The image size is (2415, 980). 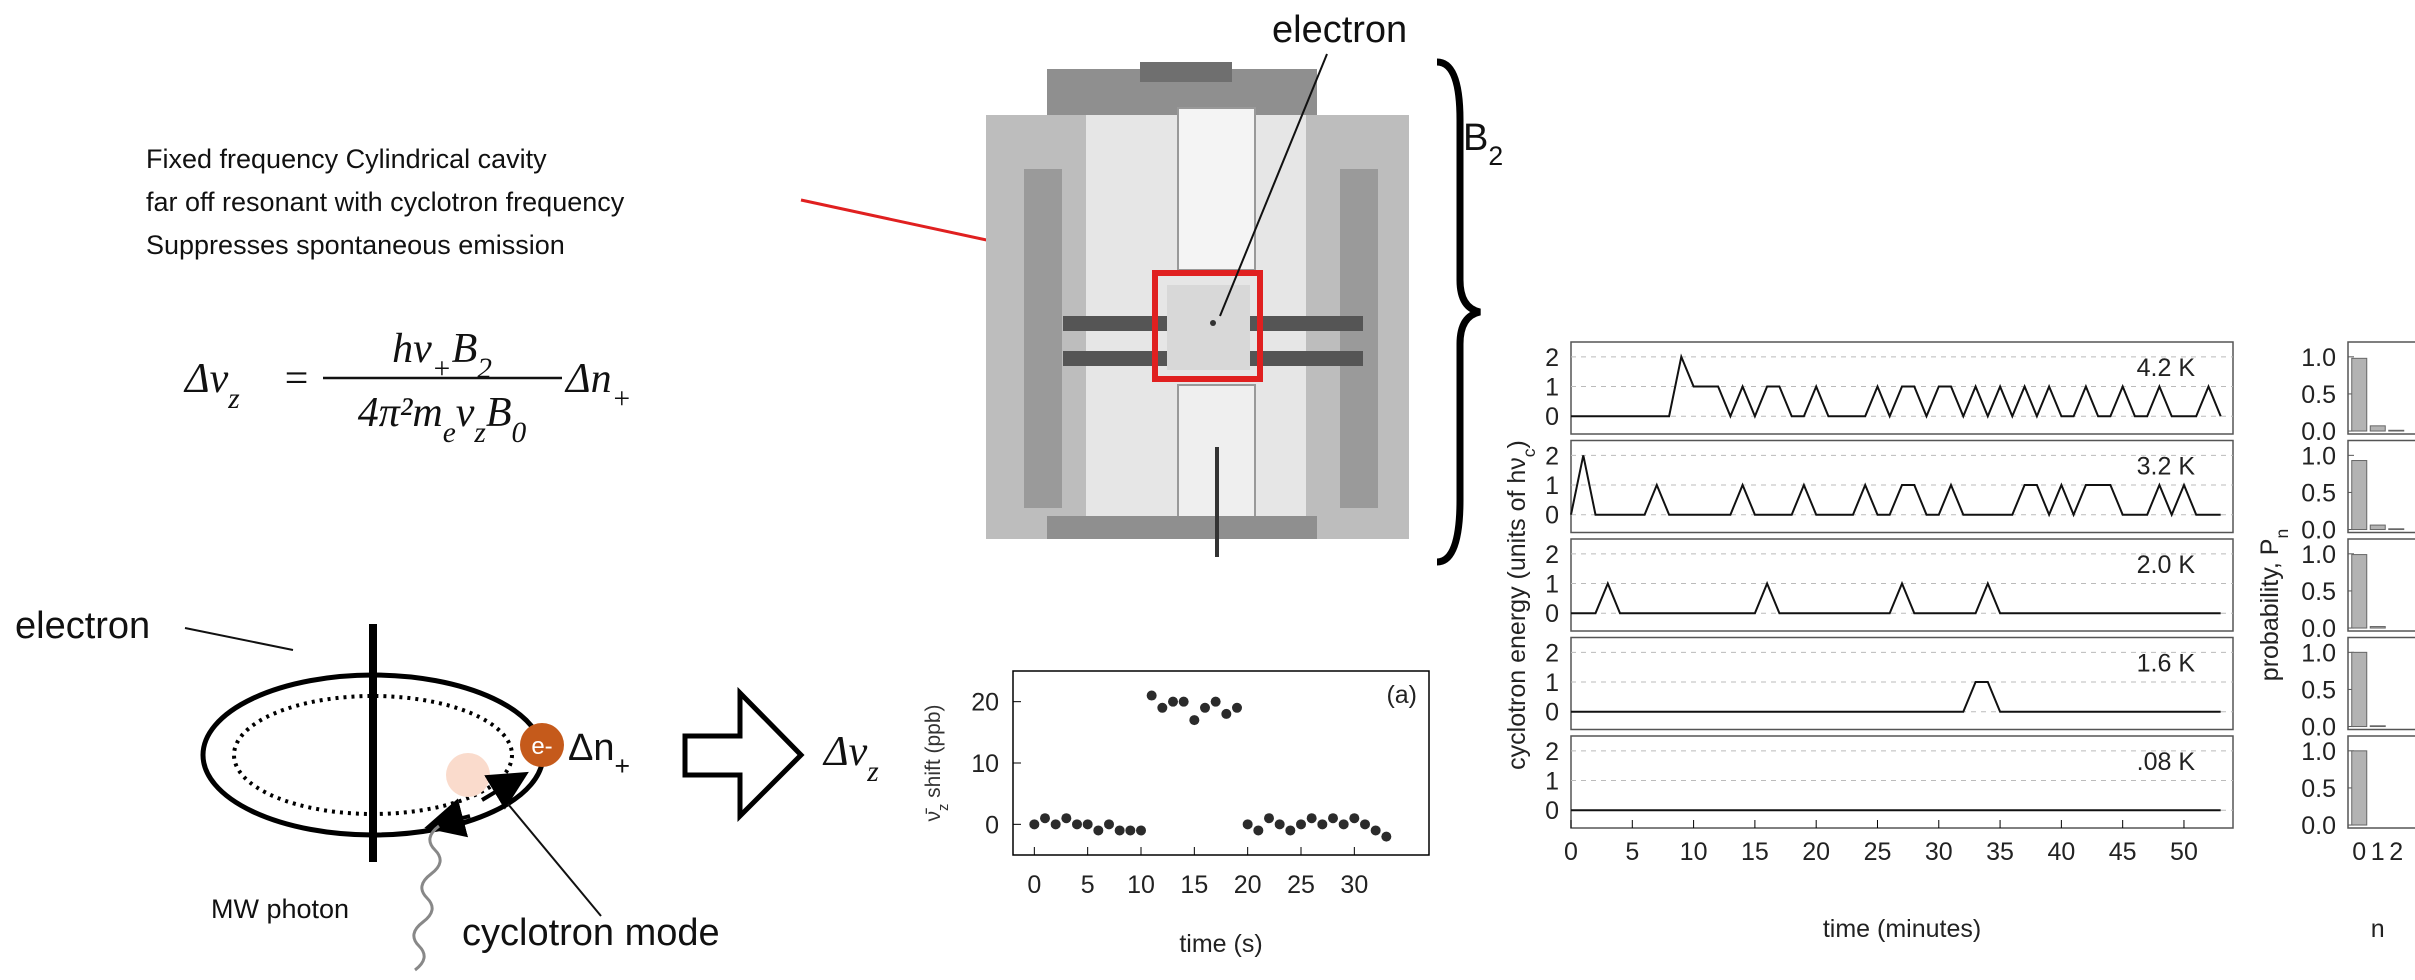 What do you see at coordinates (355, 245) in the screenshot?
I see `caption-line: Suppresses spontaneous emission` at bounding box center [355, 245].